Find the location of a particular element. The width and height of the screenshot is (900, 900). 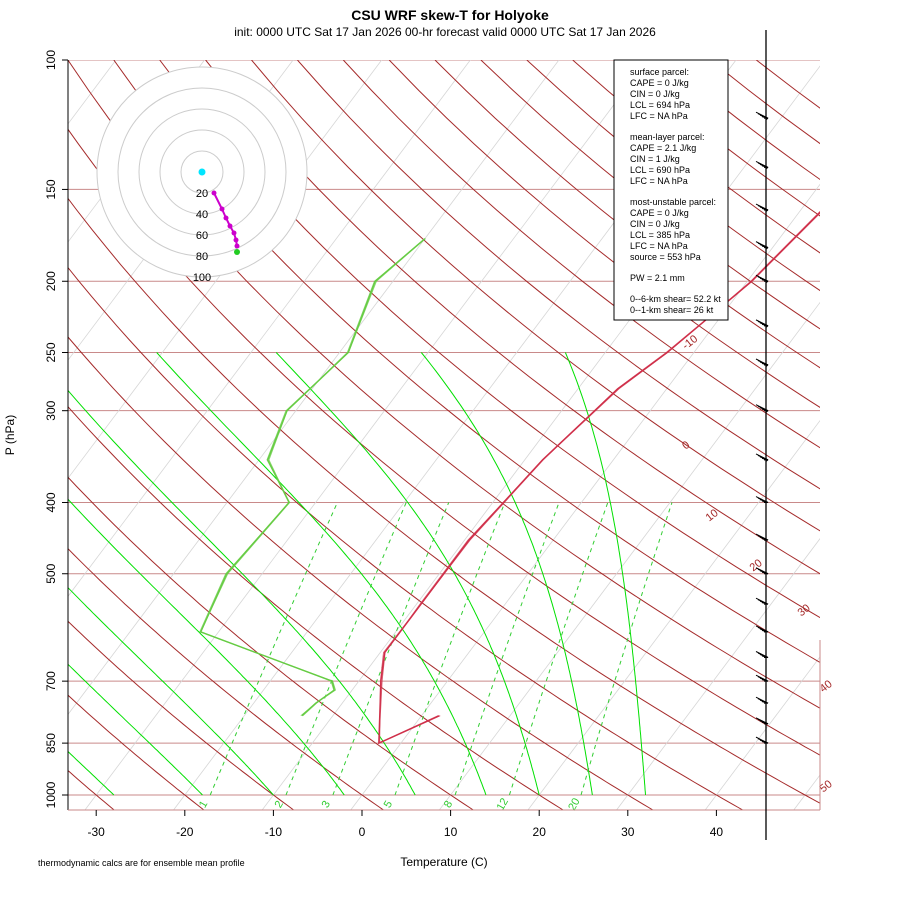

y-tick-label: 200 is located at coordinates (51, 281).